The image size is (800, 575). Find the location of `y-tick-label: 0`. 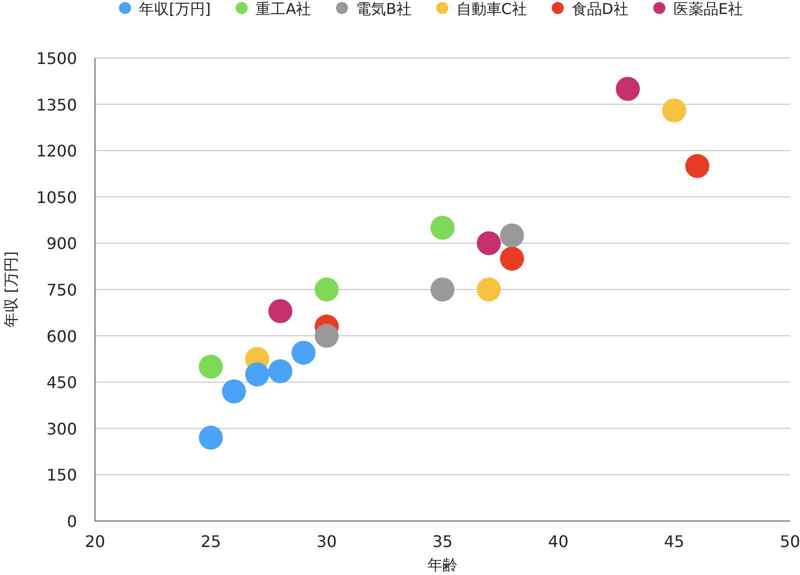

y-tick-label: 0 is located at coordinates (71, 521).